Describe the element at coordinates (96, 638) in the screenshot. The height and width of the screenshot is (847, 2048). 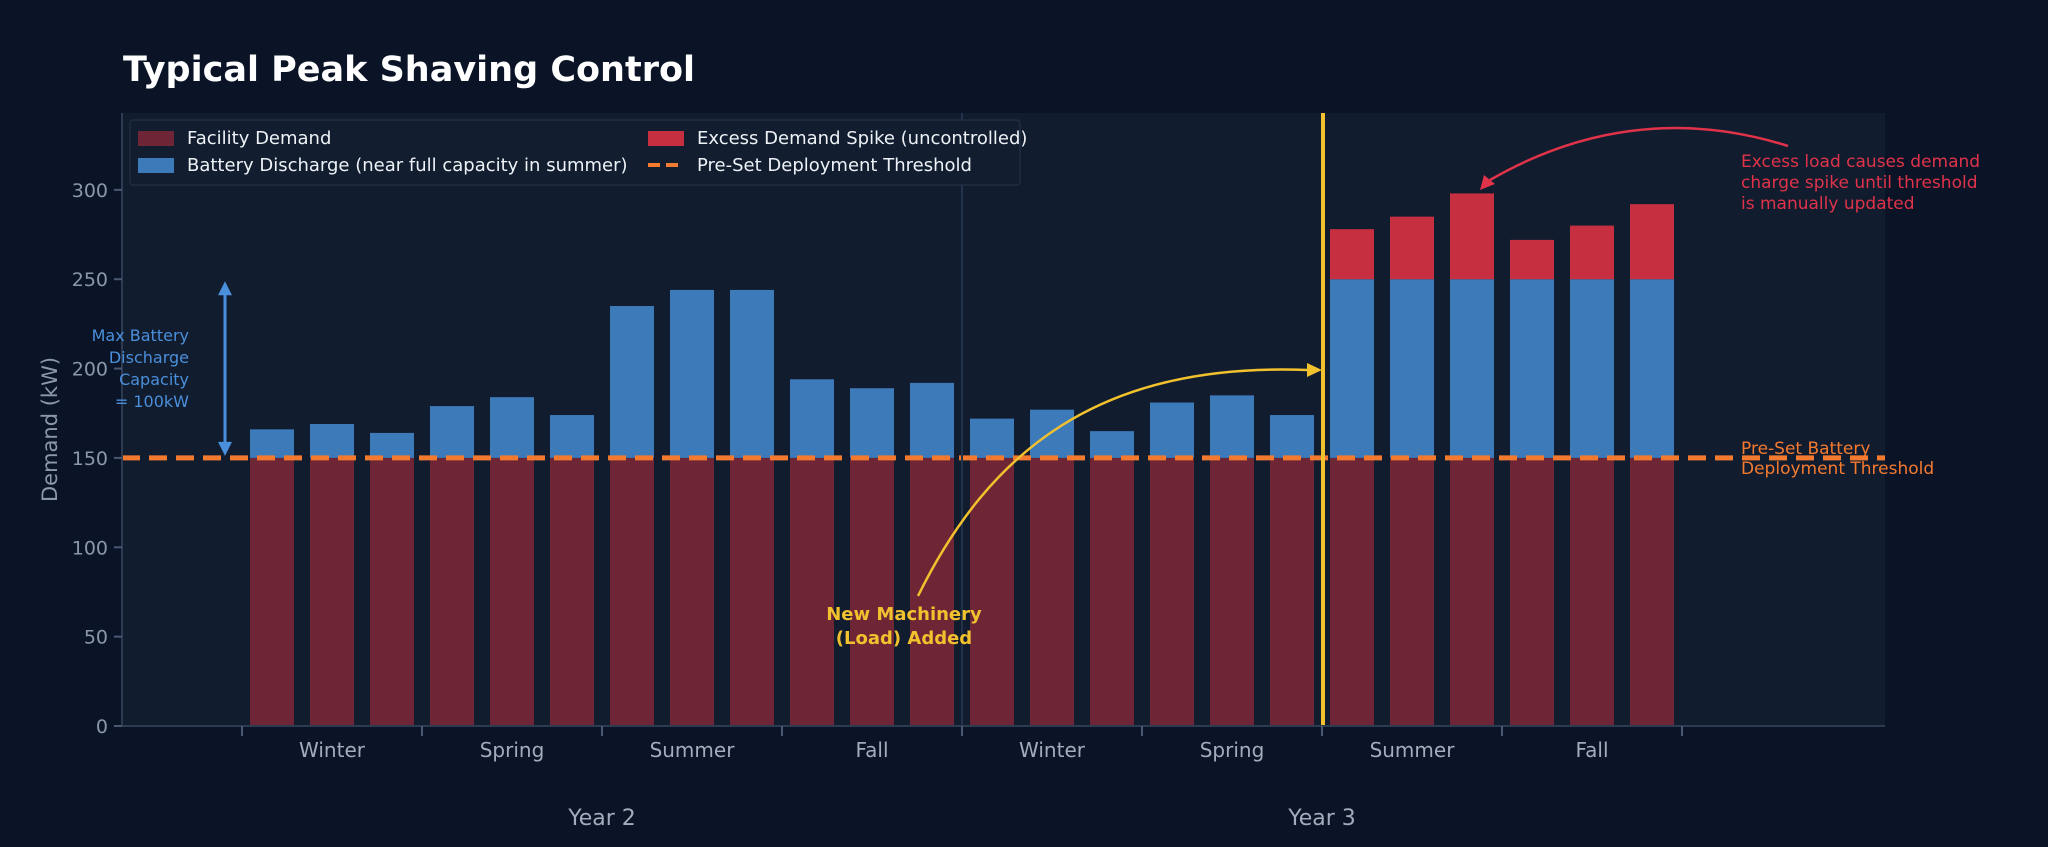
I see `y-tick-label: 50` at that location.